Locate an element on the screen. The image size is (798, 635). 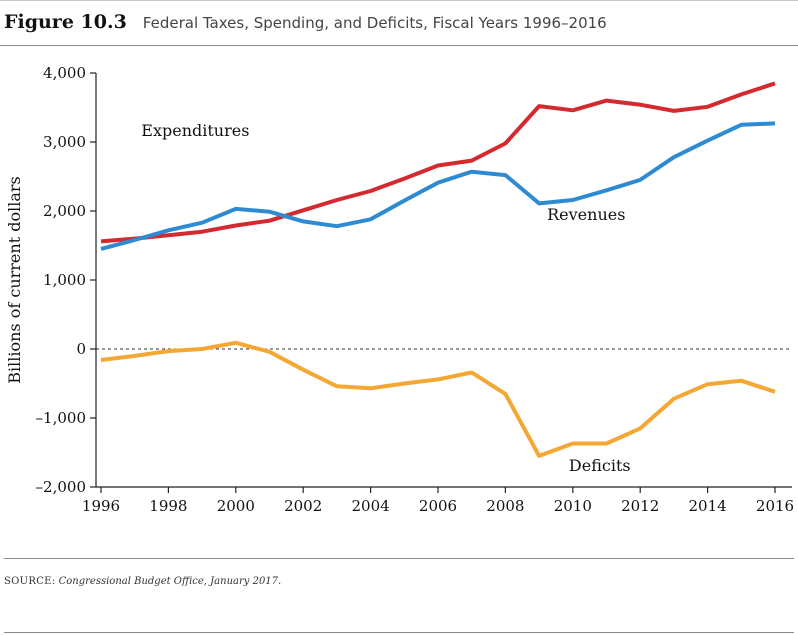
y-tick-label: 4,000 is located at coordinates (64, 73).